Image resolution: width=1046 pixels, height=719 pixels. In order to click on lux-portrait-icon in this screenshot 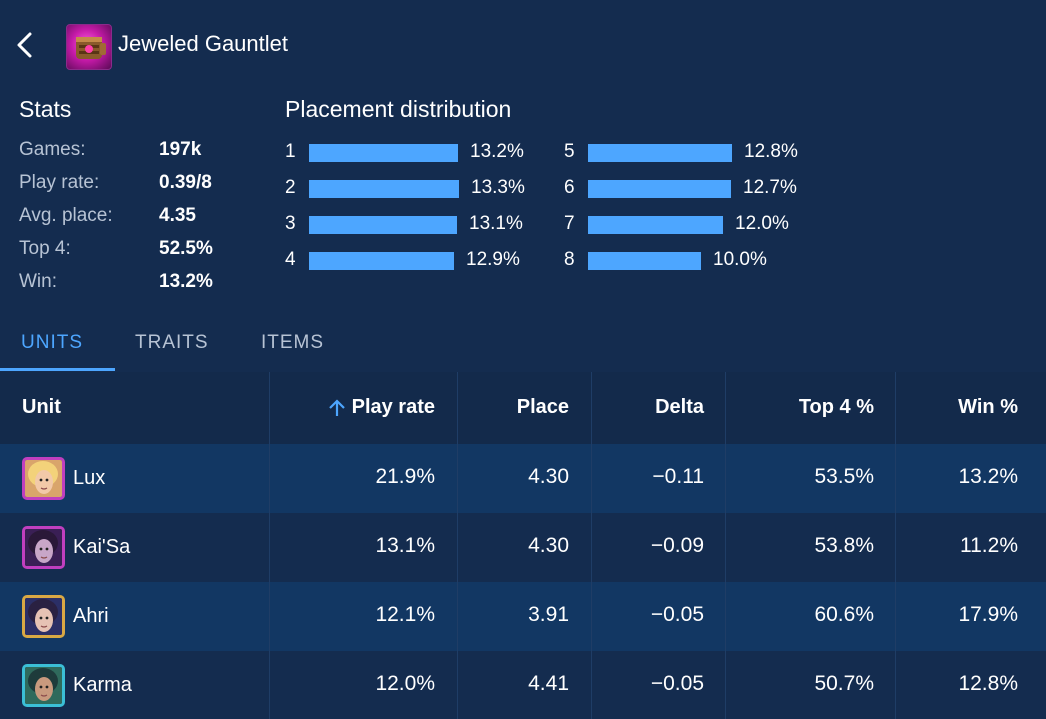, I will do `click(43, 478)`.